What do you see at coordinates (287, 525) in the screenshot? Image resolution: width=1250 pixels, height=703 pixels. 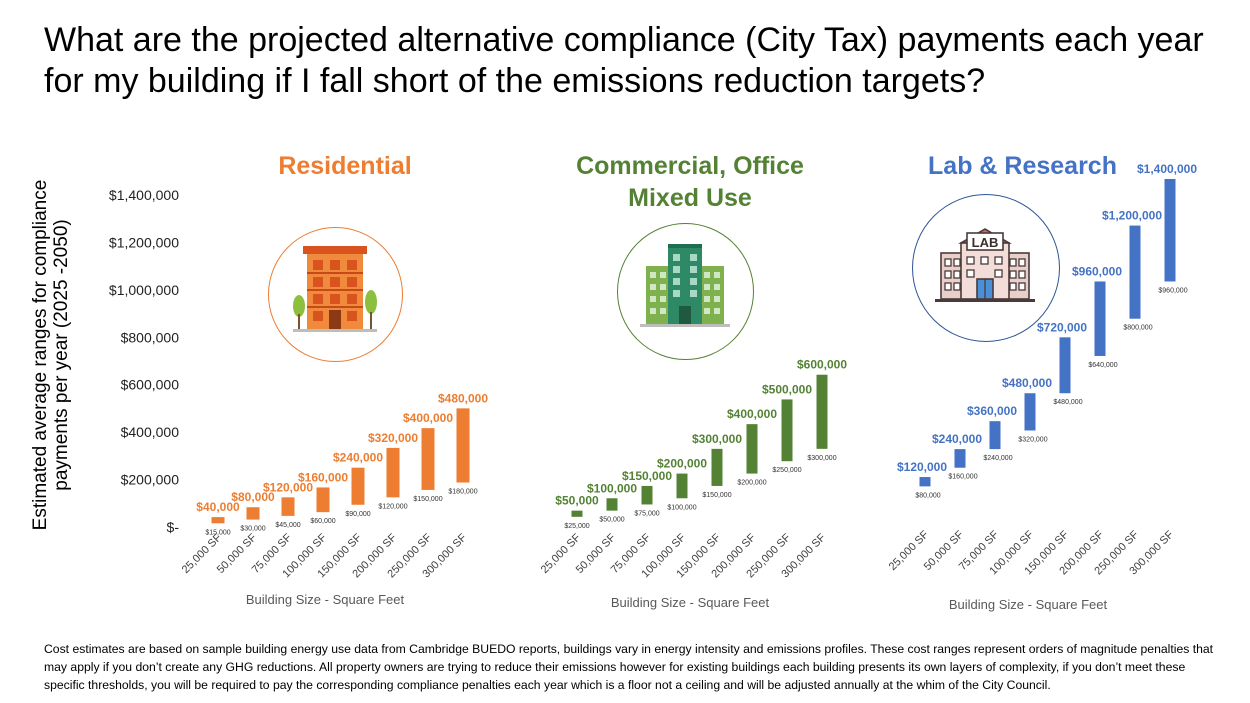 I see `residential-low-label: $45,000` at bounding box center [287, 525].